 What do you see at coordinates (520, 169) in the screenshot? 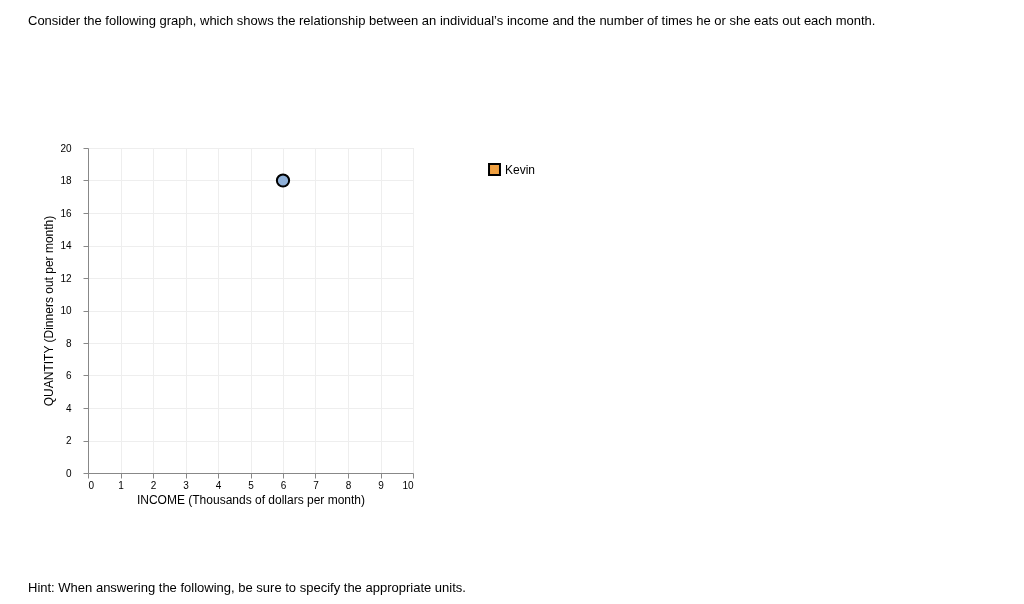
I see `legend-label: Kevin` at bounding box center [520, 169].